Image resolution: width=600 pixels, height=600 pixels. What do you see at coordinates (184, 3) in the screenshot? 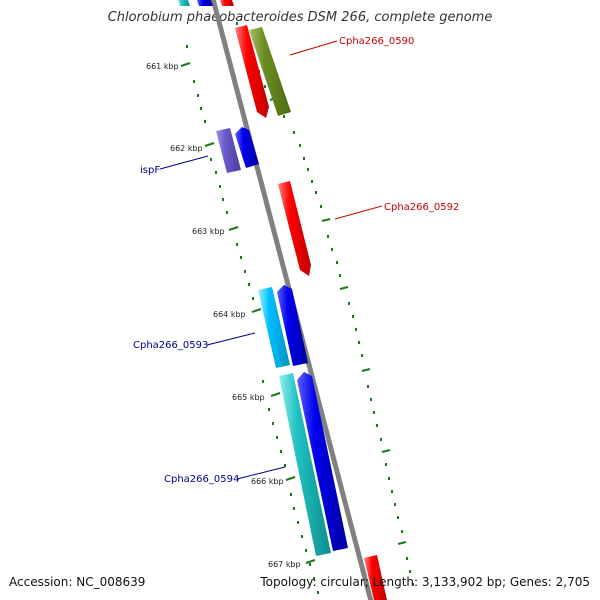
I see `gene-top-teal` at bounding box center [184, 3].